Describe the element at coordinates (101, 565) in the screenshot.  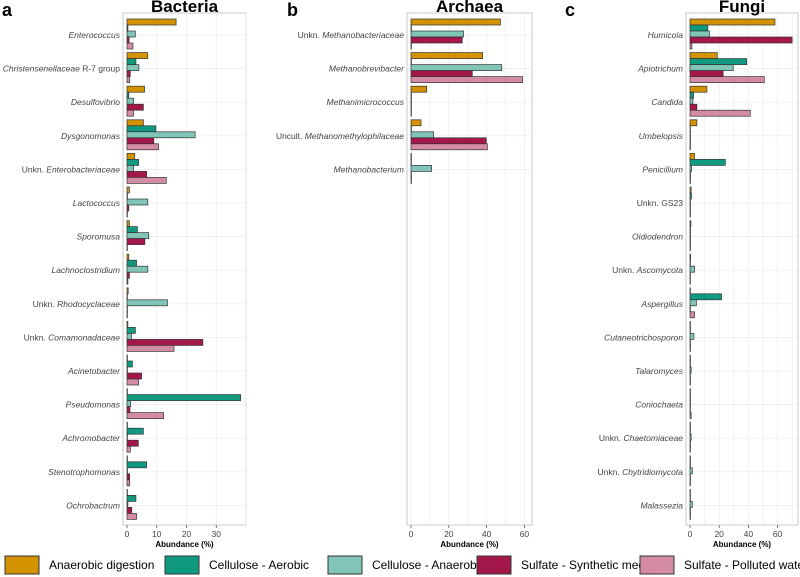
I see `legend-label: Anaerobic digestion` at that location.